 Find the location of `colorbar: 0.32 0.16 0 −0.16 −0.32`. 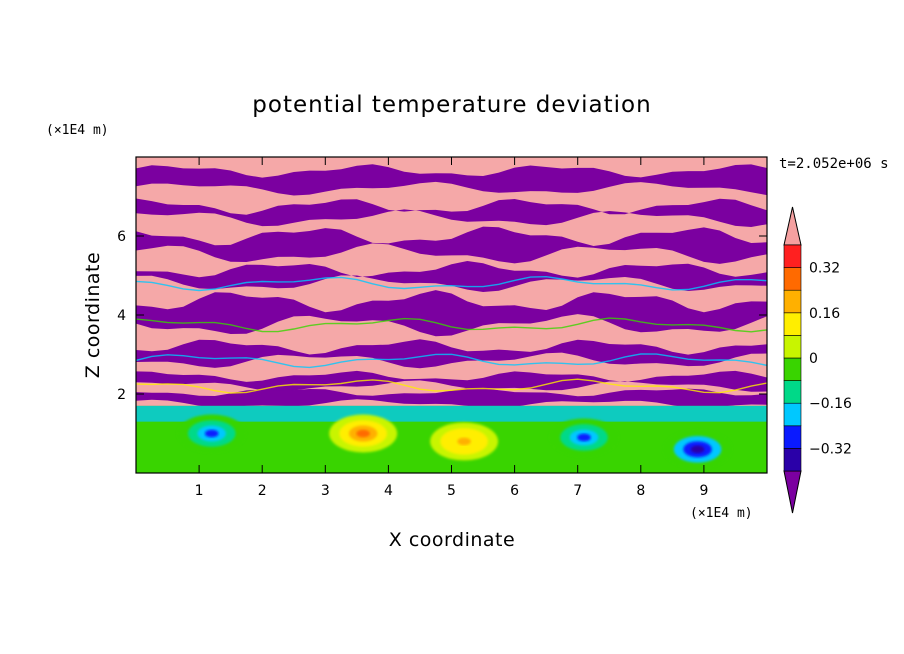

colorbar: 0.32 0.16 0 −0.16 −0.32 is located at coordinates (817, 360).